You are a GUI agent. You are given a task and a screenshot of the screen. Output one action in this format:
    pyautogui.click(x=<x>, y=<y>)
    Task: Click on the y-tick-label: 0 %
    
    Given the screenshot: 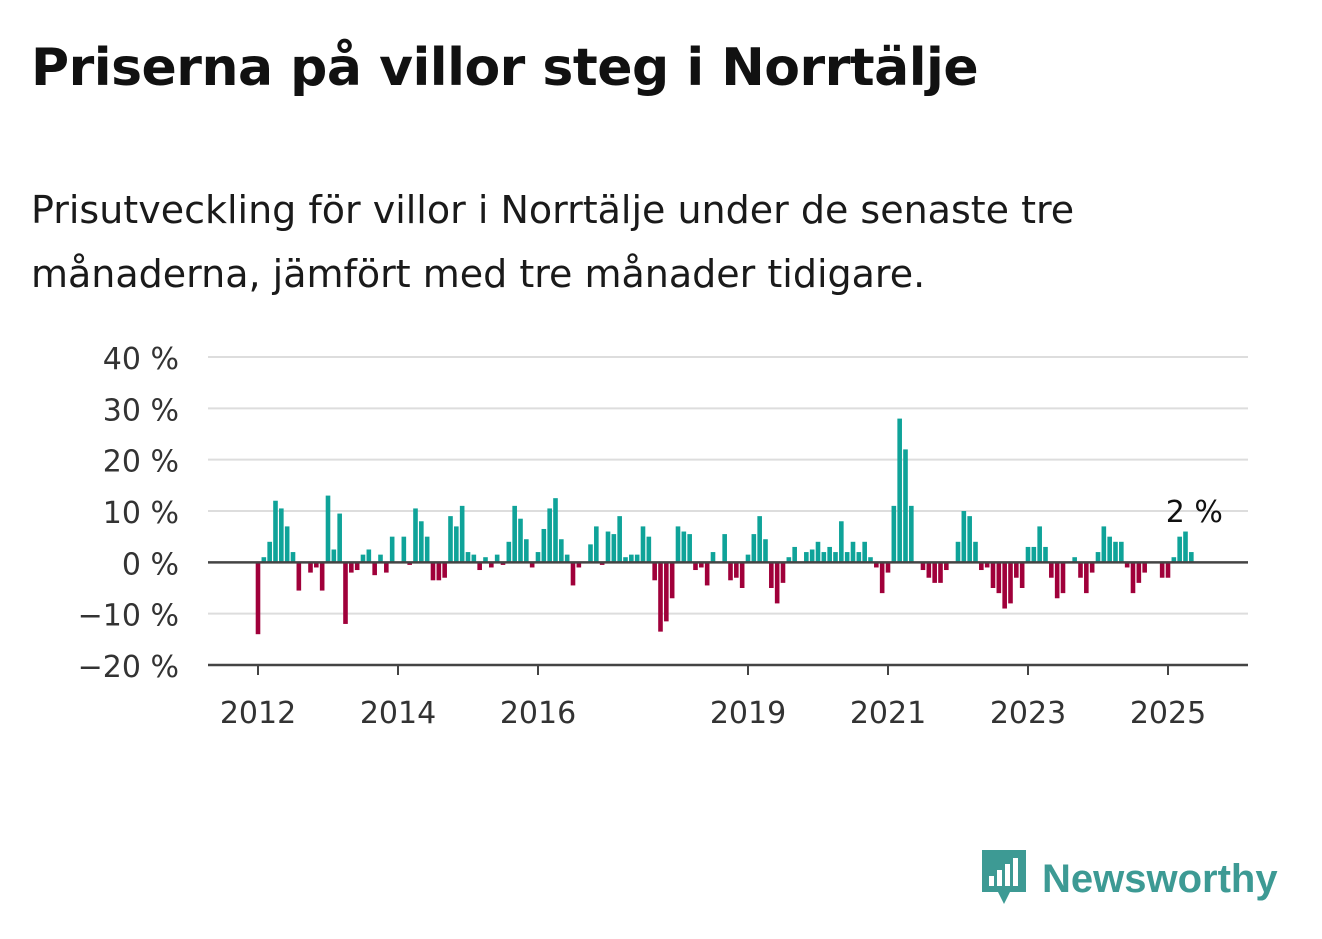 What is the action you would take?
    pyautogui.click(x=150, y=564)
    